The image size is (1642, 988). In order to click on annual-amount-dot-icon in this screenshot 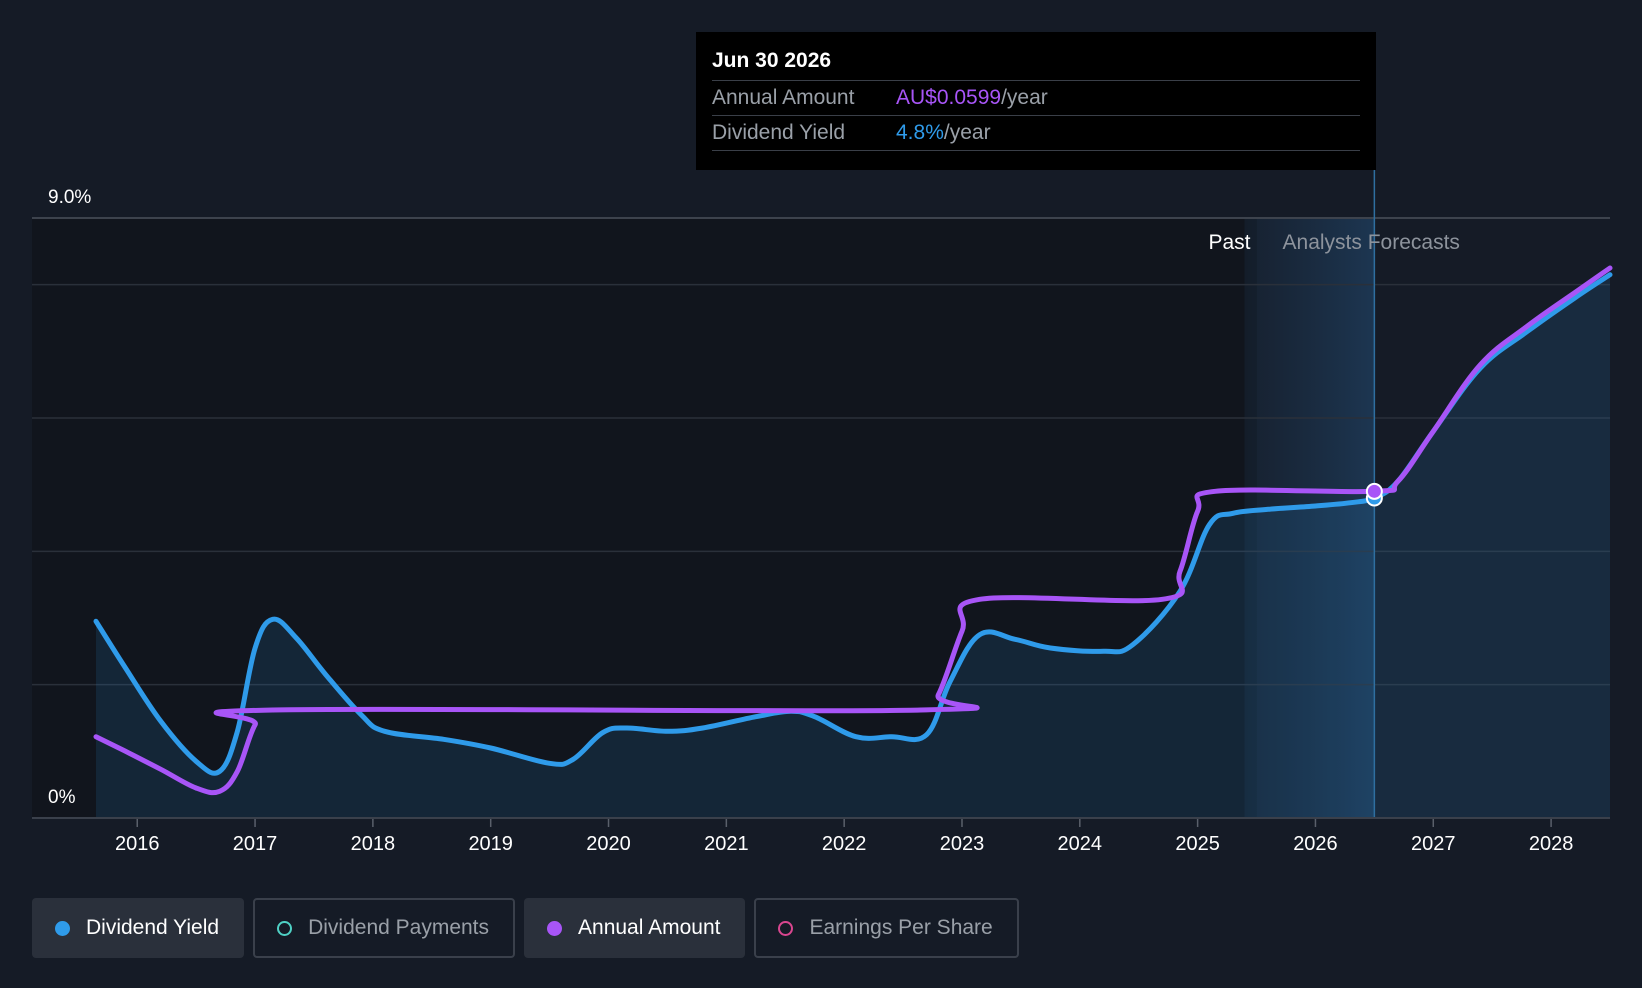, I will do `click(555, 928)`.